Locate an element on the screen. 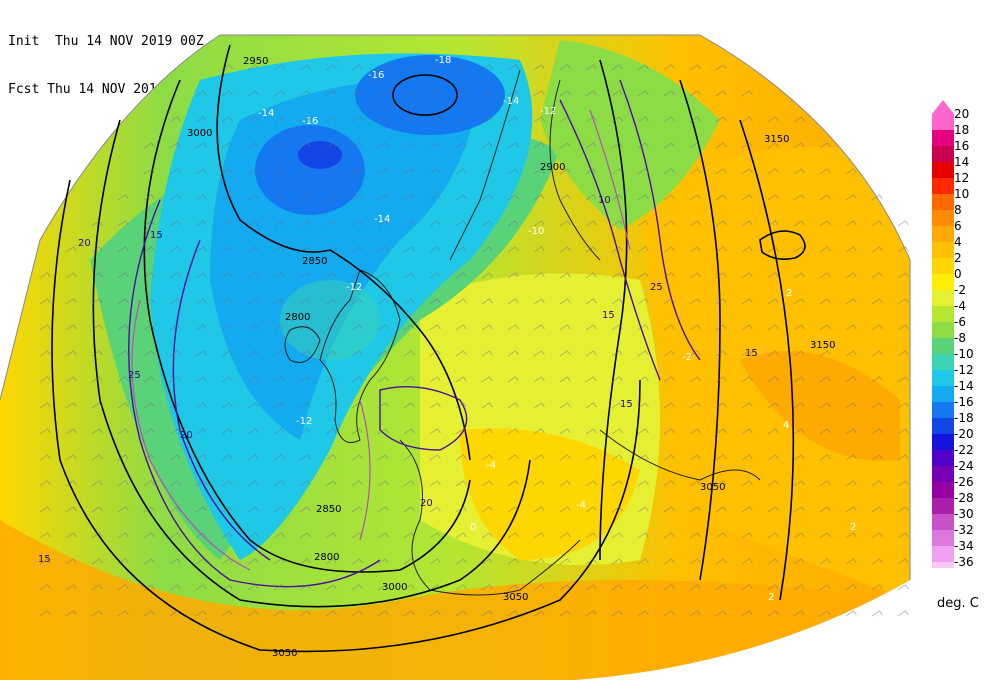 The image size is (1000, 680). unit-label: deg. C is located at coordinates (958, 603).